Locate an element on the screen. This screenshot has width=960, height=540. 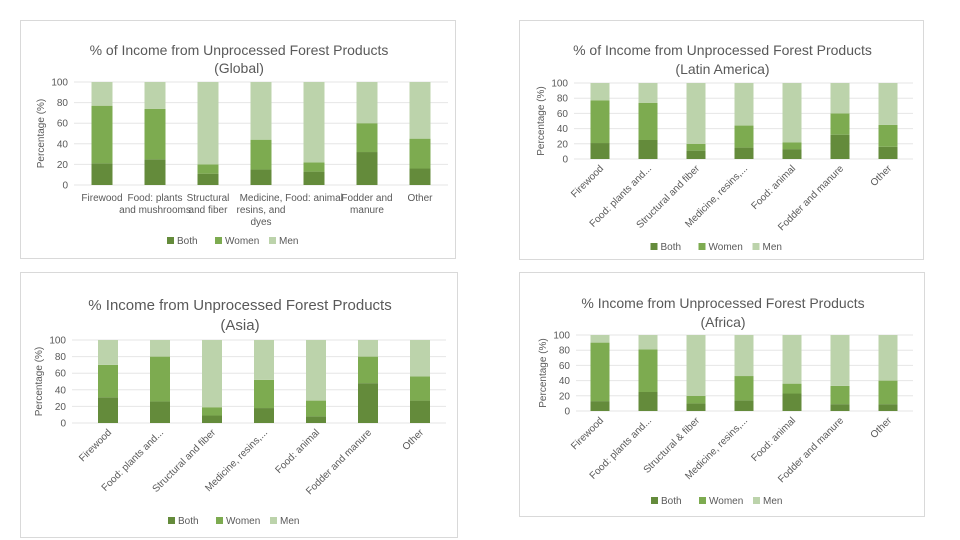
chart-subtitle: (Asia) is located at coordinates (239, 325).